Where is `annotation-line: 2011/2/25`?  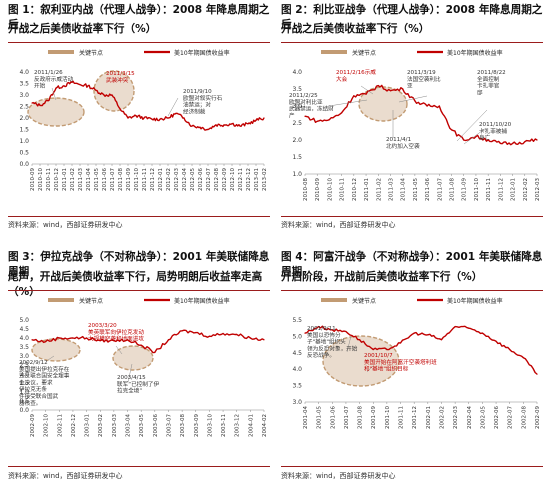 annotation-line: 2011/2/25 is located at coordinates (303, 96).